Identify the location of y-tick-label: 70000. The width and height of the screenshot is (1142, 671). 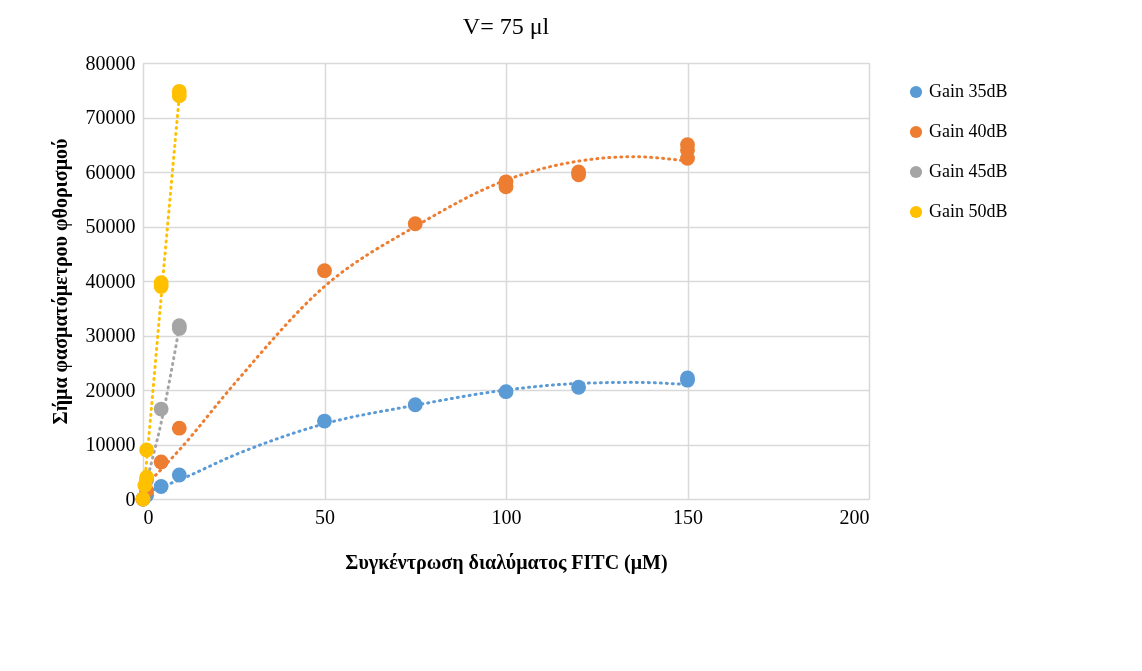
(110, 117).